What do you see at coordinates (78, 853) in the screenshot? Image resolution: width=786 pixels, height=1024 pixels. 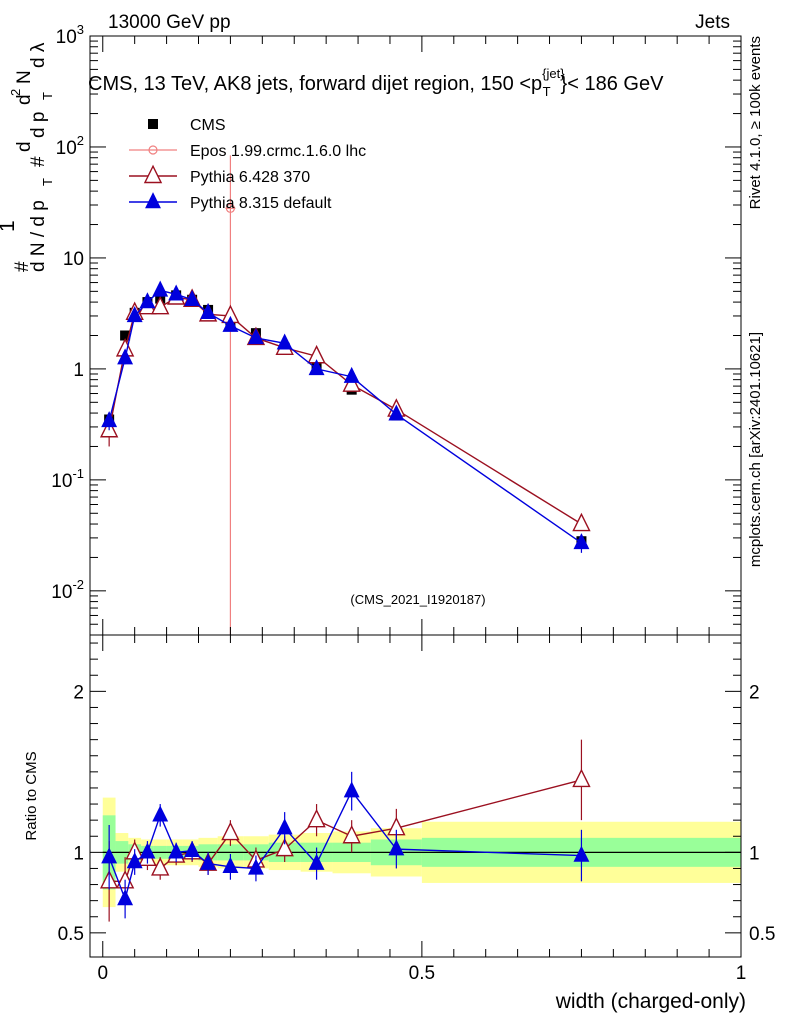 I see `ratio-y-tick-label-left: 1` at bounding box center [78, 853].